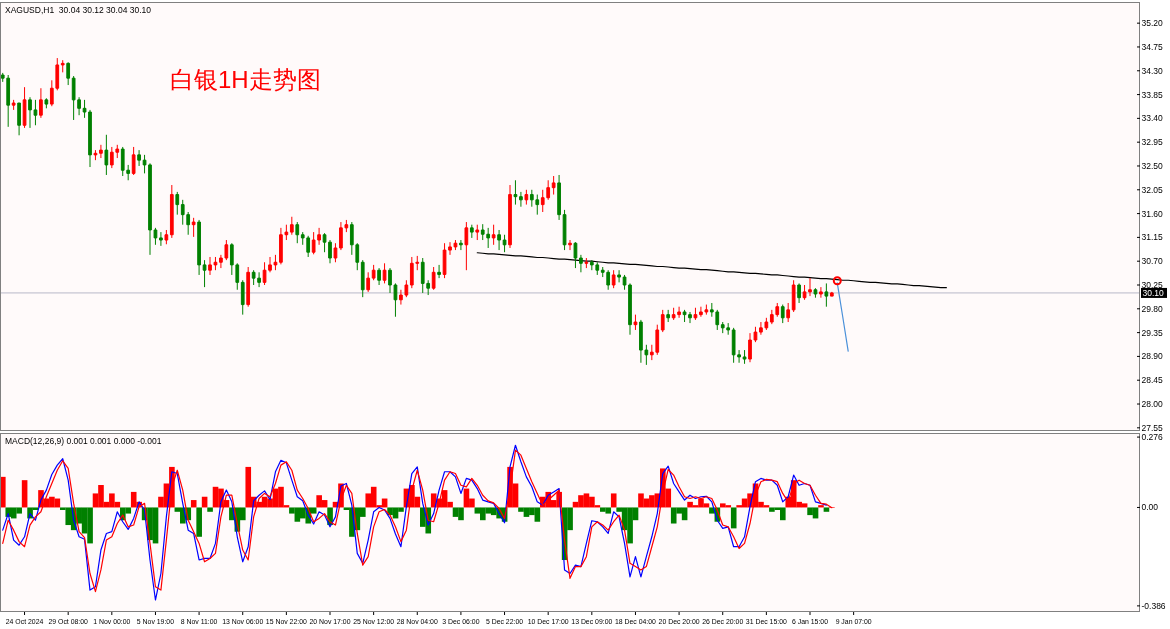 The image size is (1170, 629). What do you see at coordinates (1152, 285) in the screenshot?
I see `y-tick-label: 30.25` at bounding box center [1152, 285].